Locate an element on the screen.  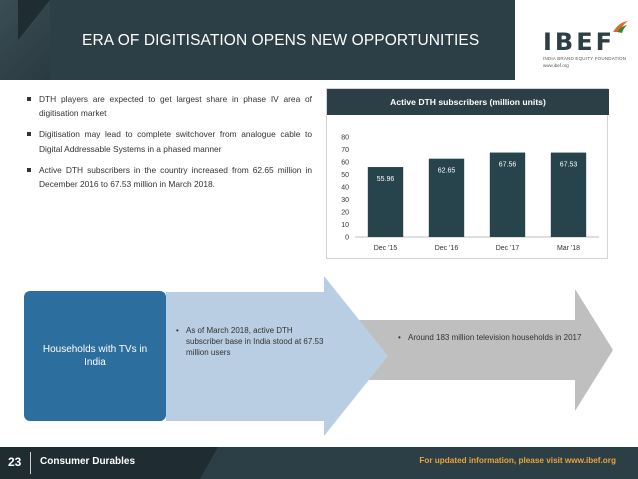
header-bar is located at coordinates (257, 40).